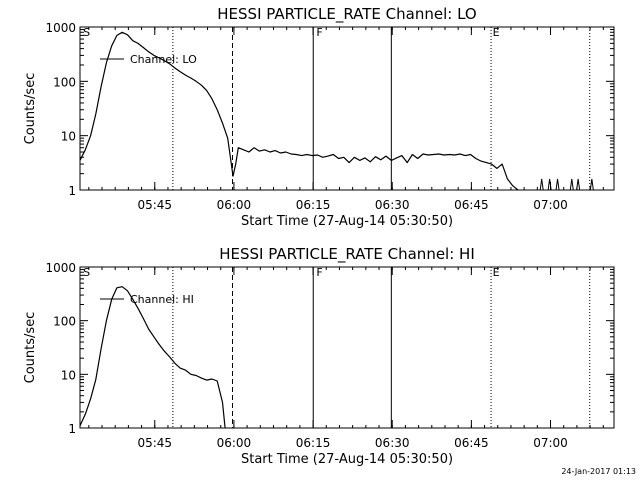 Image resolution: width=640 pixels, height=484 pixels. I want to click on series-line, so click(152, 357).